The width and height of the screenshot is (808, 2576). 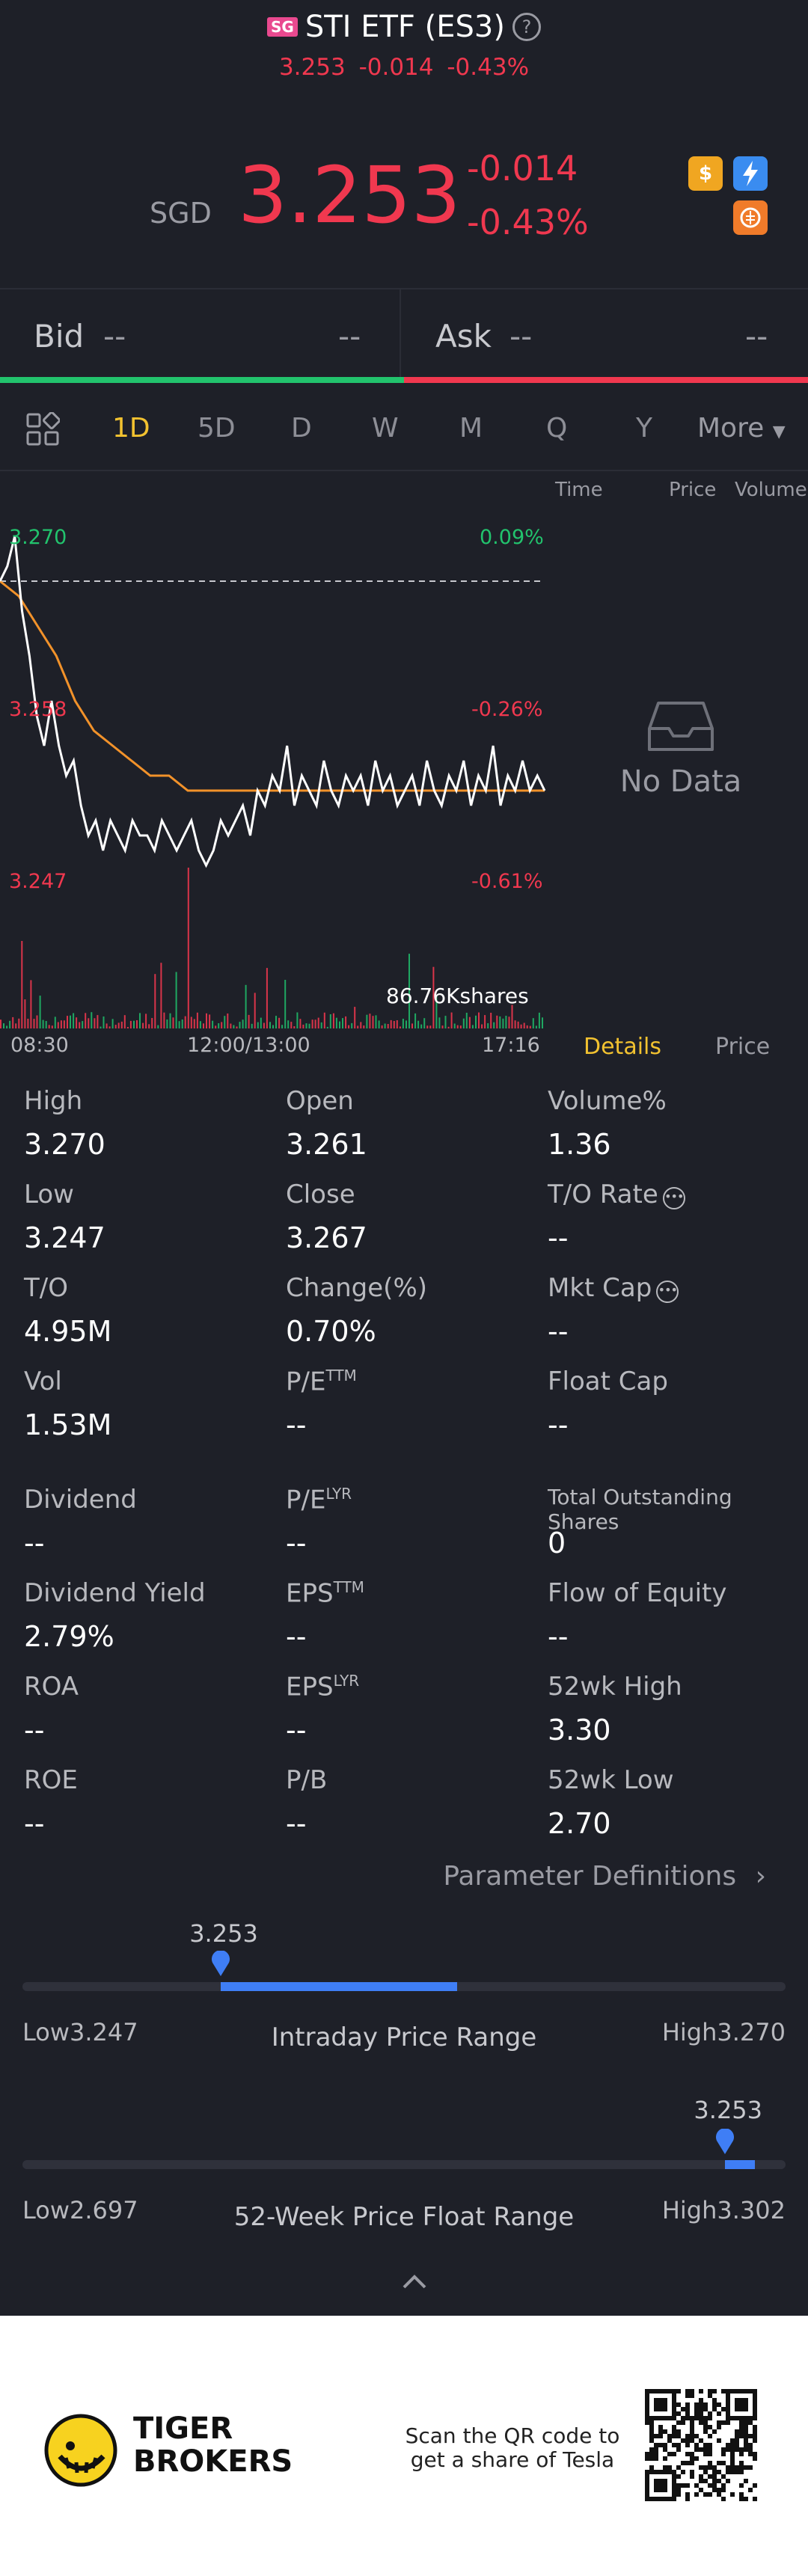 I want to click on col-time: Time, so click(x=579, y=490).